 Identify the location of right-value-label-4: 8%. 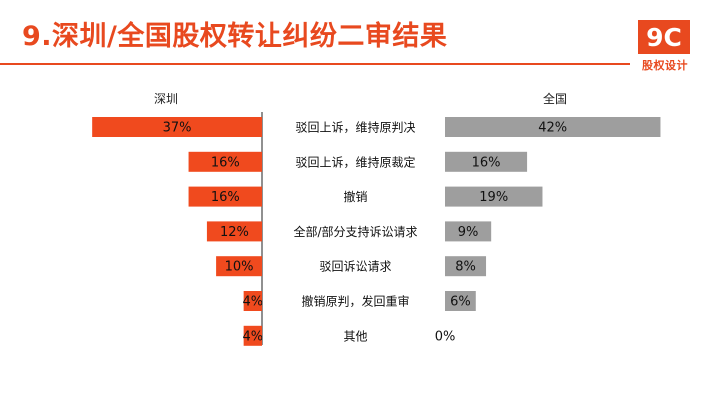
(465, 267).